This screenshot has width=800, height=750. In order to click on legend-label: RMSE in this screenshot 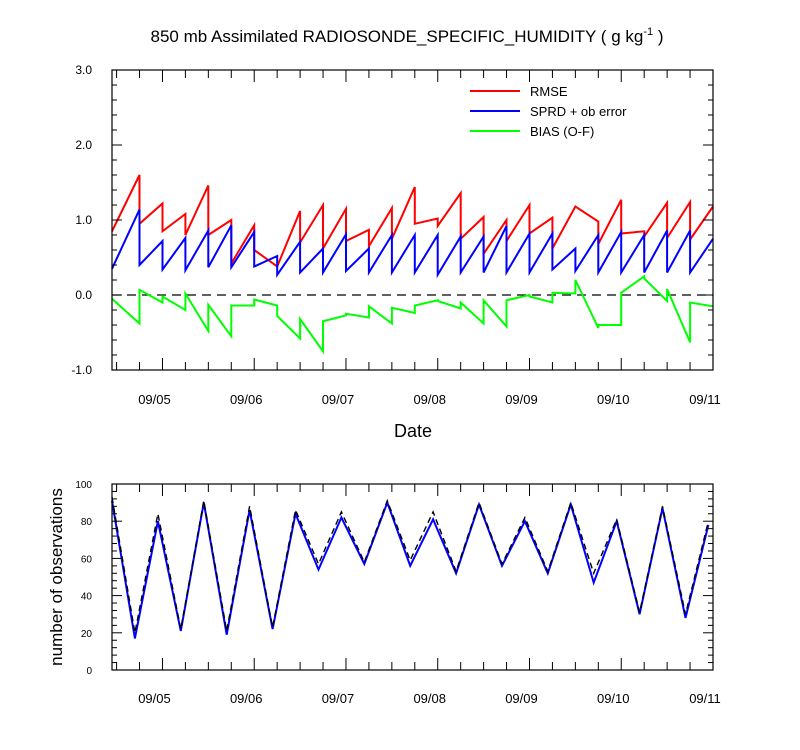, I will do `click(549, 91)`.